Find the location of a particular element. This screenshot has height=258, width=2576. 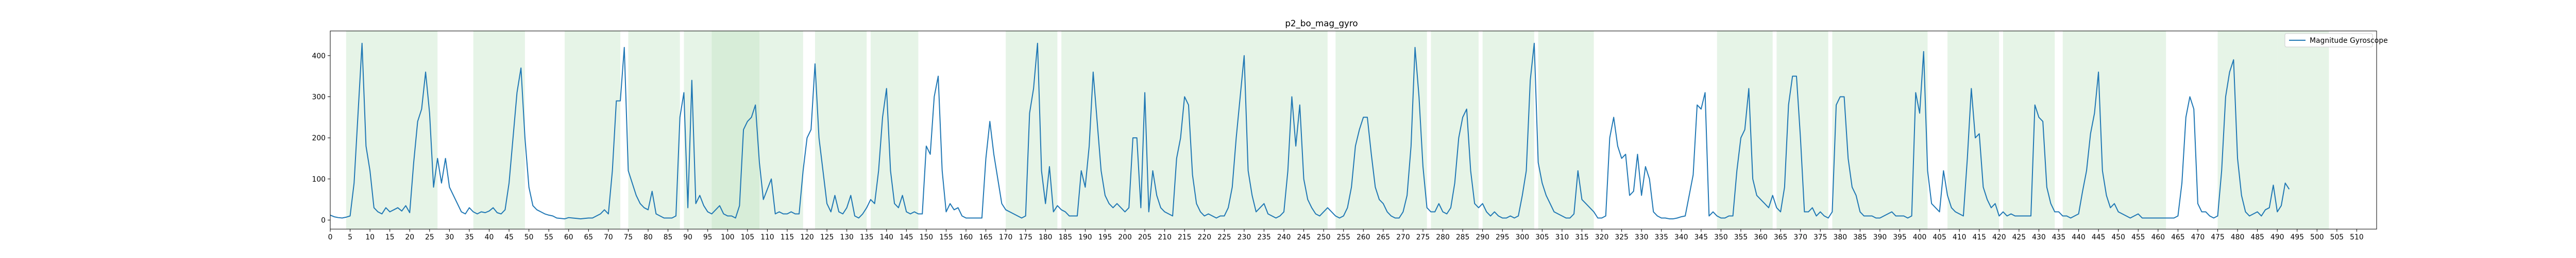

y-tick-label-100: 100 is located at coordinates (319, 179).